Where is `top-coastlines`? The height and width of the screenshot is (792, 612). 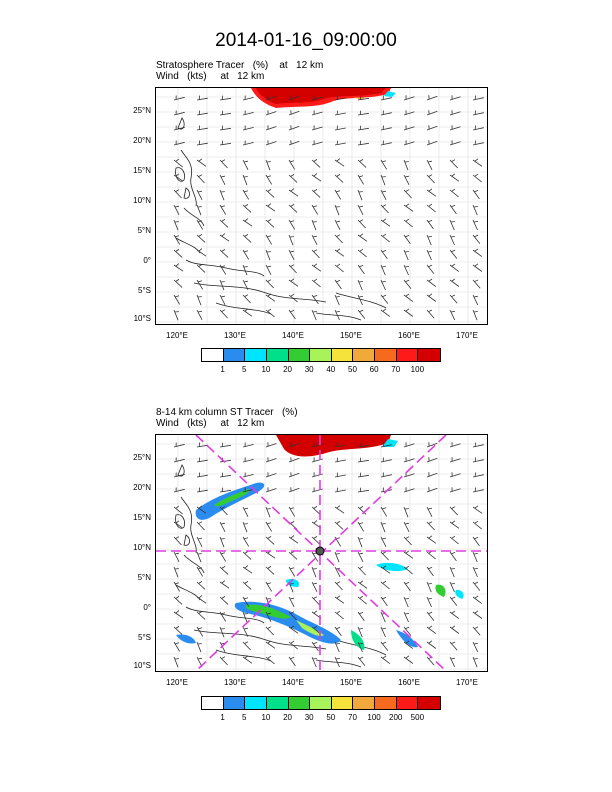
top-coastlines is located at coordinates (281, 219).